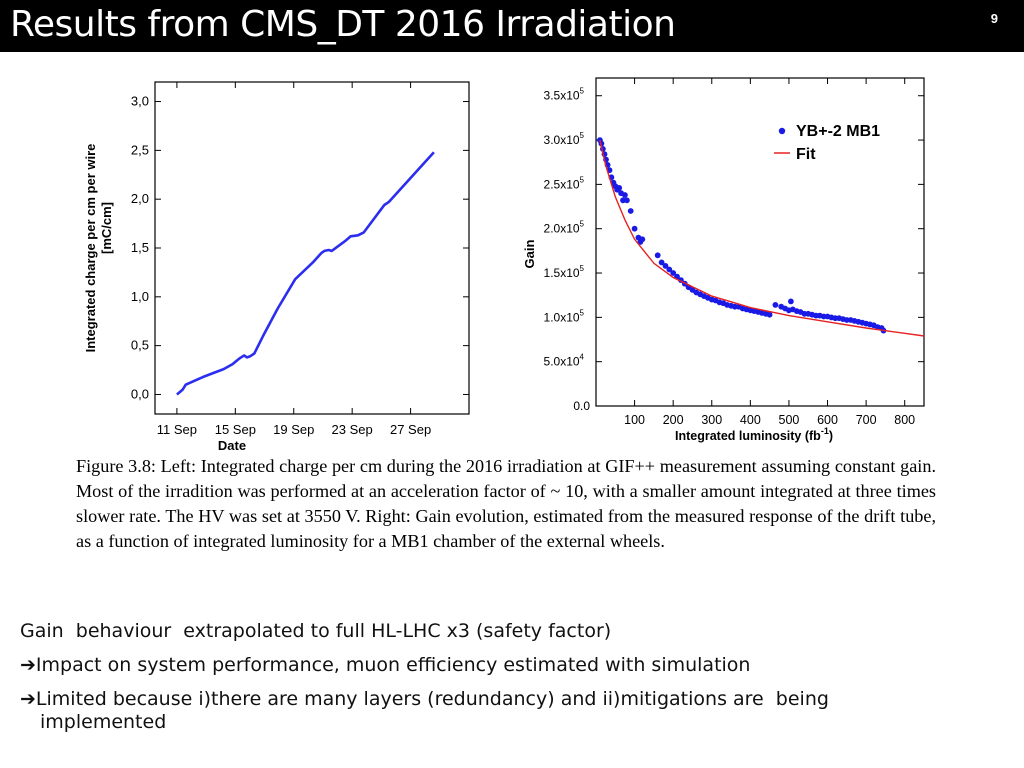  I want to click on x-tick-label: 100, so click(634, 420).